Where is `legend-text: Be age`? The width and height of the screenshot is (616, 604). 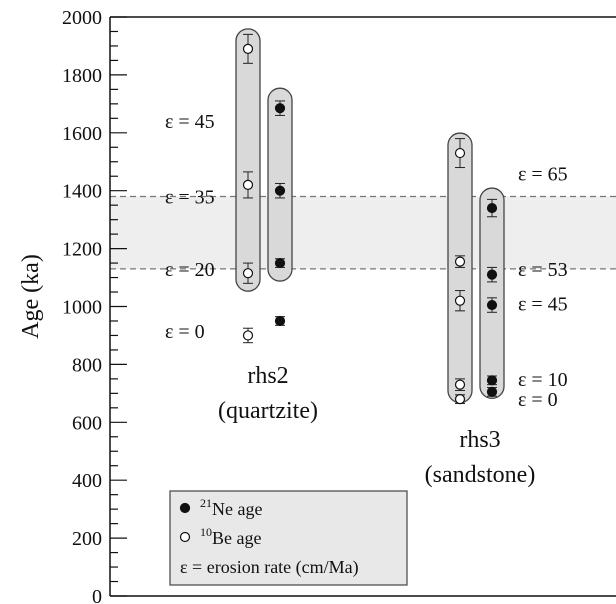
legend-text: Be age is located at coordinates (236, 538).